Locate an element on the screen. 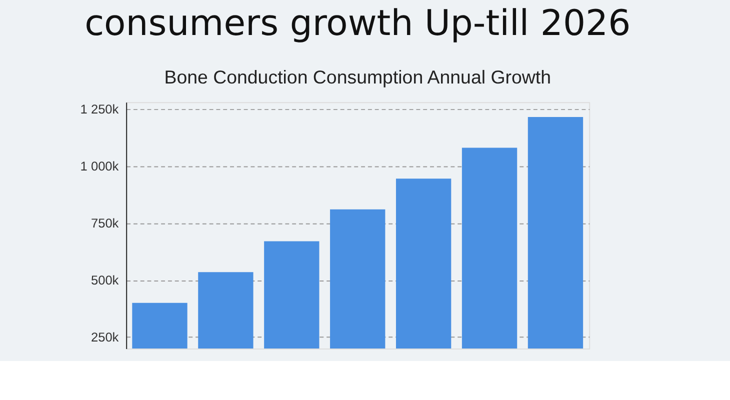  chart-title: consumers growth Up-till 2026 is located at coordinates (357, 23).